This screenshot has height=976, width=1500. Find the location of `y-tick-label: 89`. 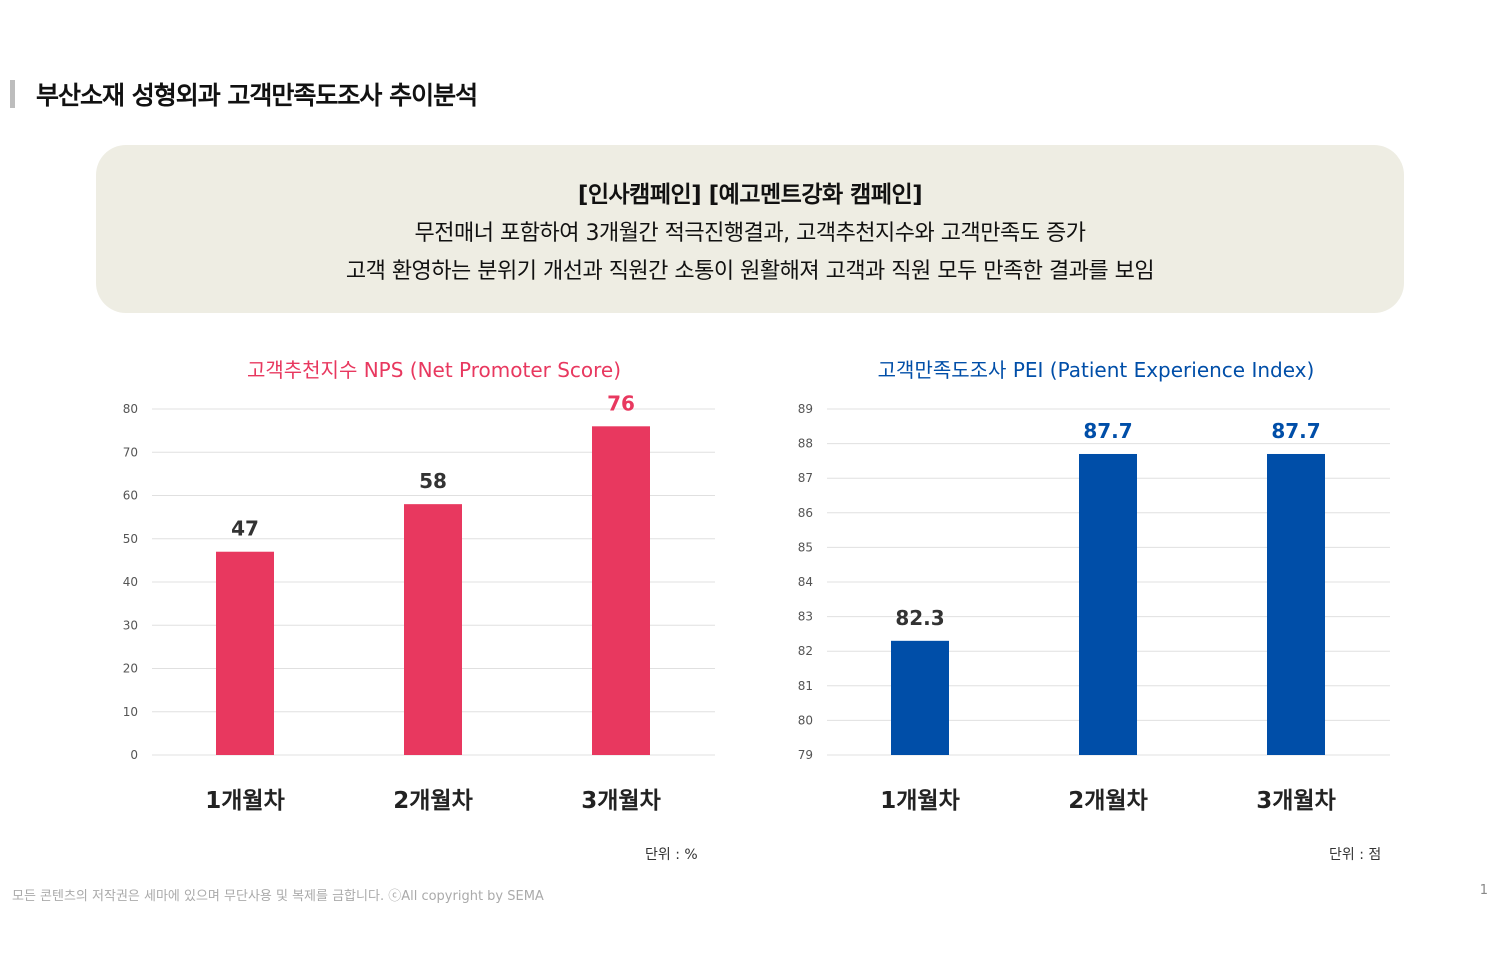

y-tick-label: 89 is located at coordinates (805, 409).